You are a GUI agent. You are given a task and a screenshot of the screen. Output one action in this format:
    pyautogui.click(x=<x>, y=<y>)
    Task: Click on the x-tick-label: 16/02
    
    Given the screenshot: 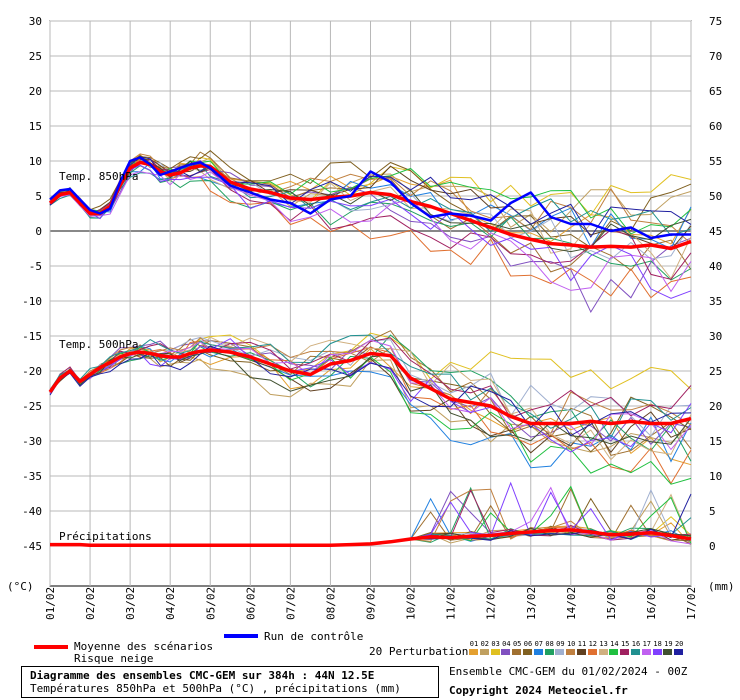 What is the action you would take?
    pyautogui.click(x=651, y=603)
    